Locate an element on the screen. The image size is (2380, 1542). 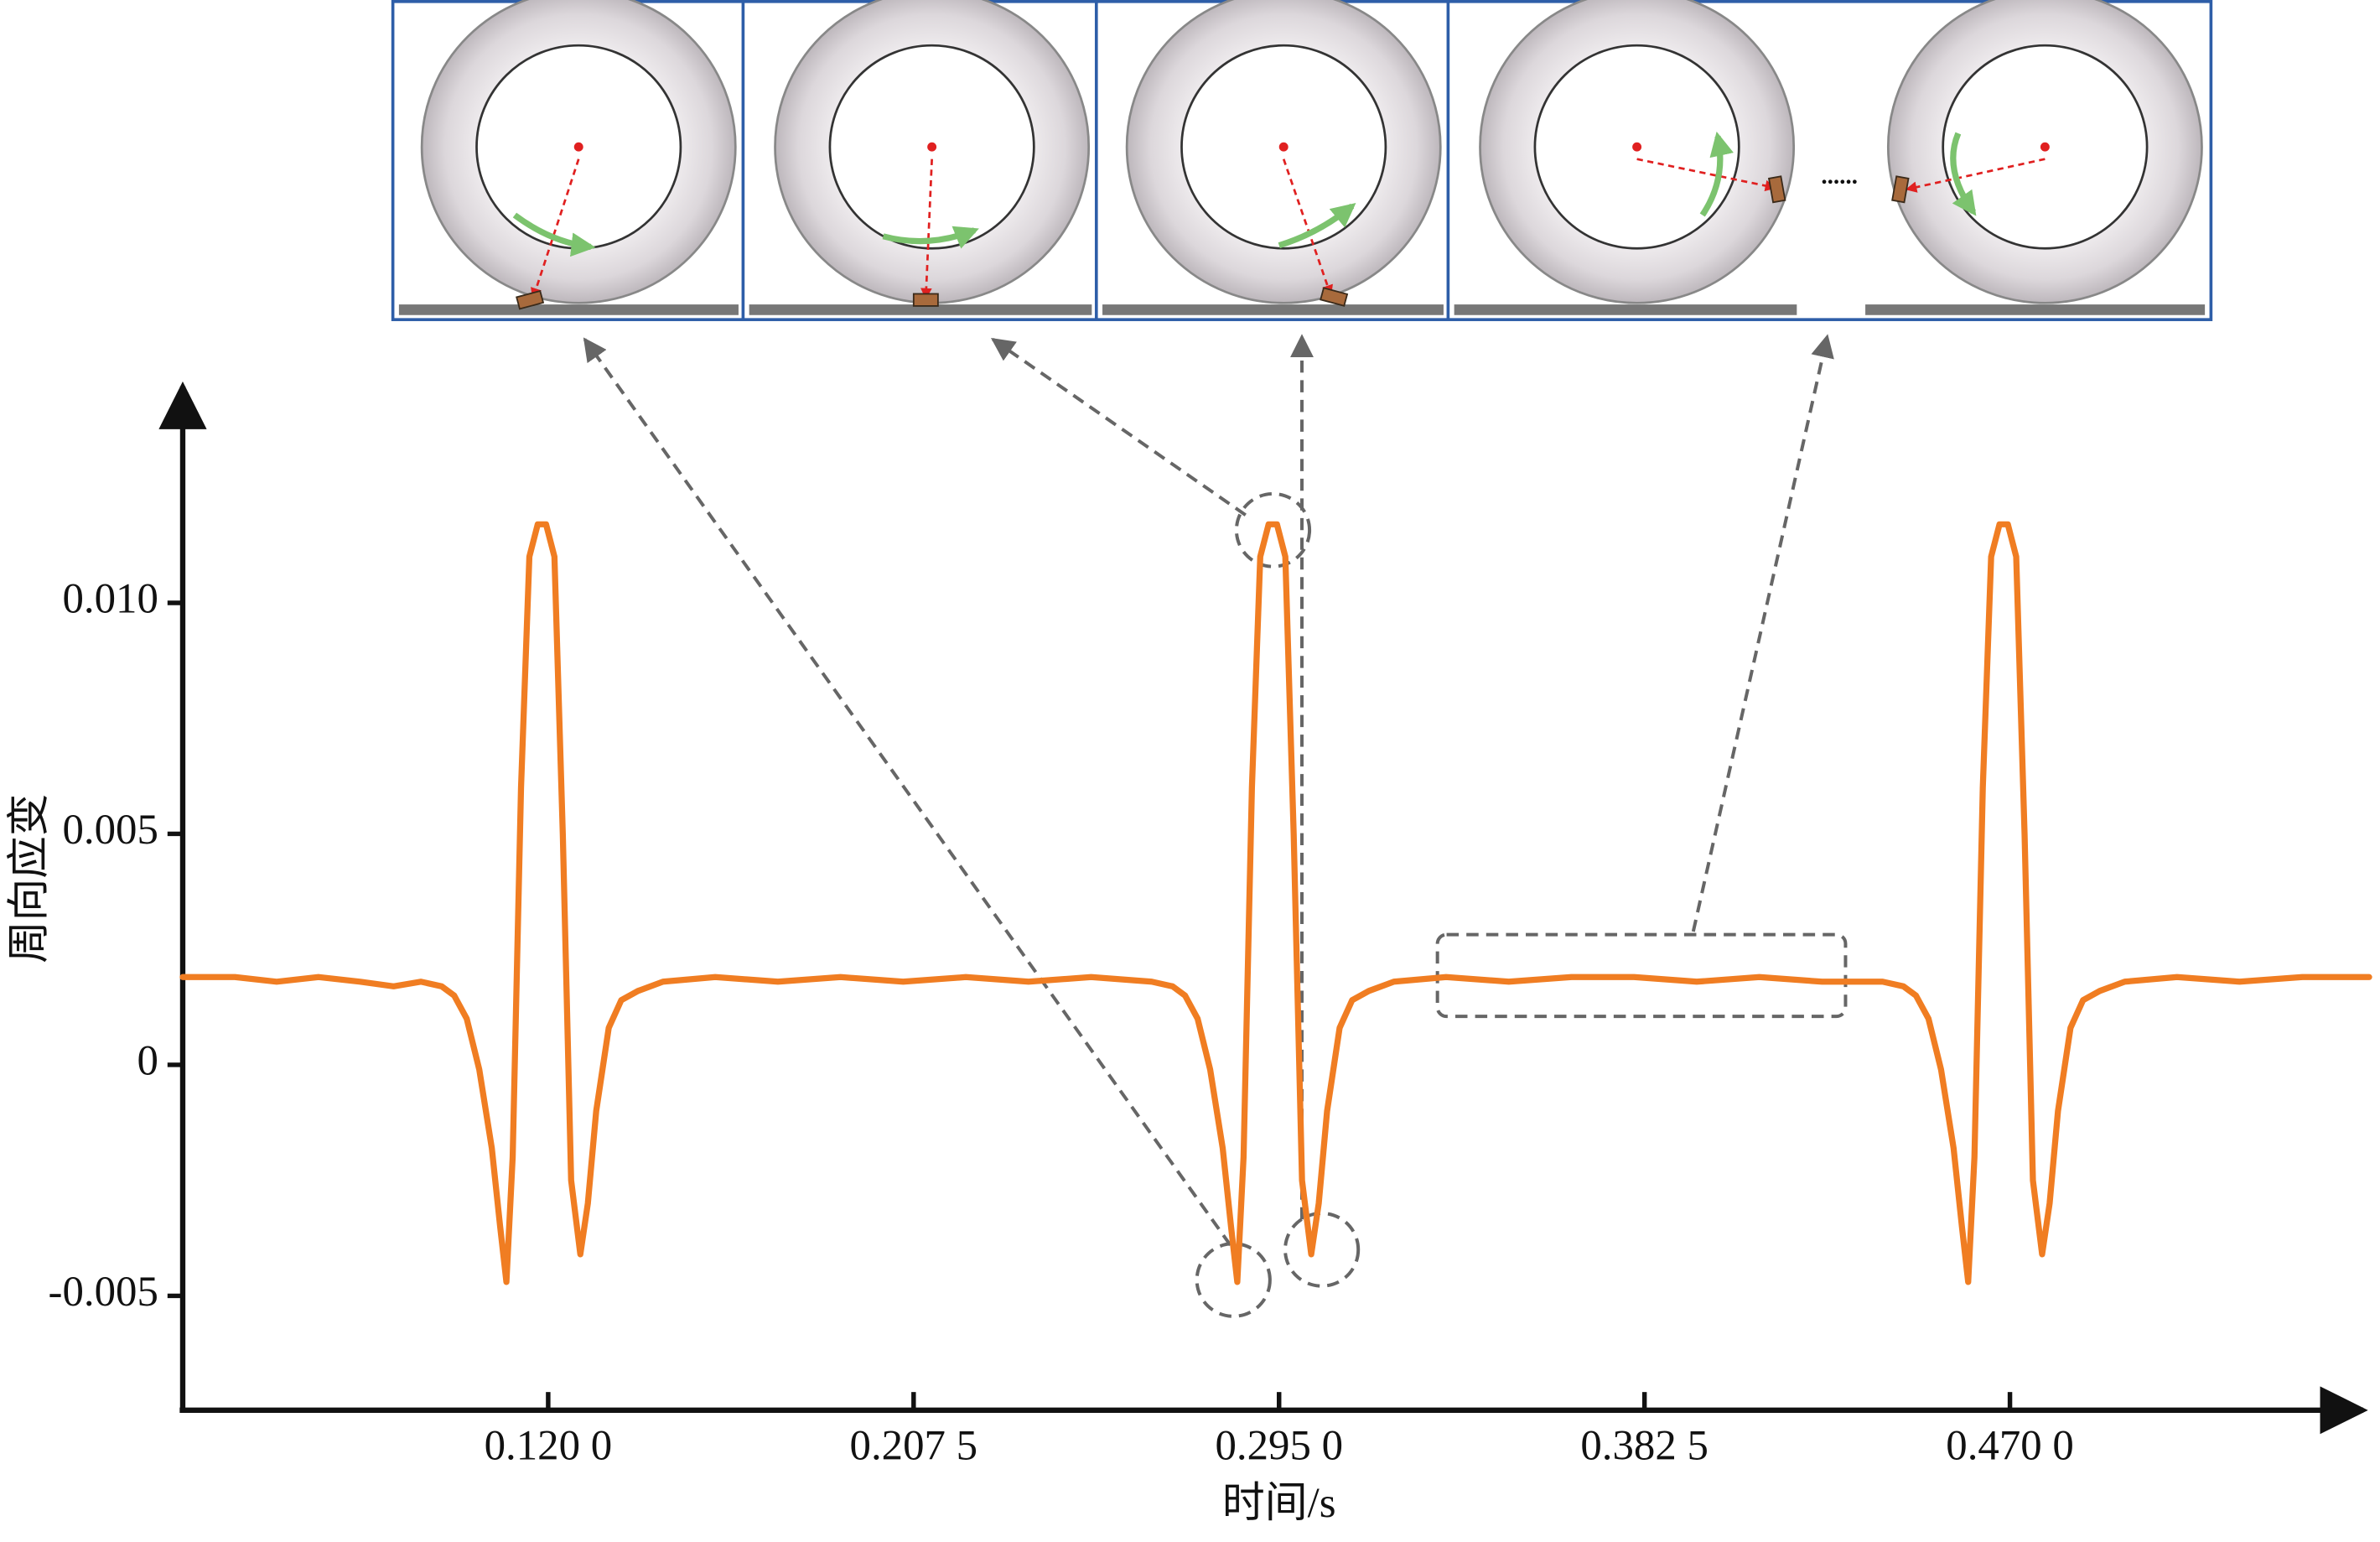
x-tick-label: 0.382 5 is located at coordinates (1644, 1445).